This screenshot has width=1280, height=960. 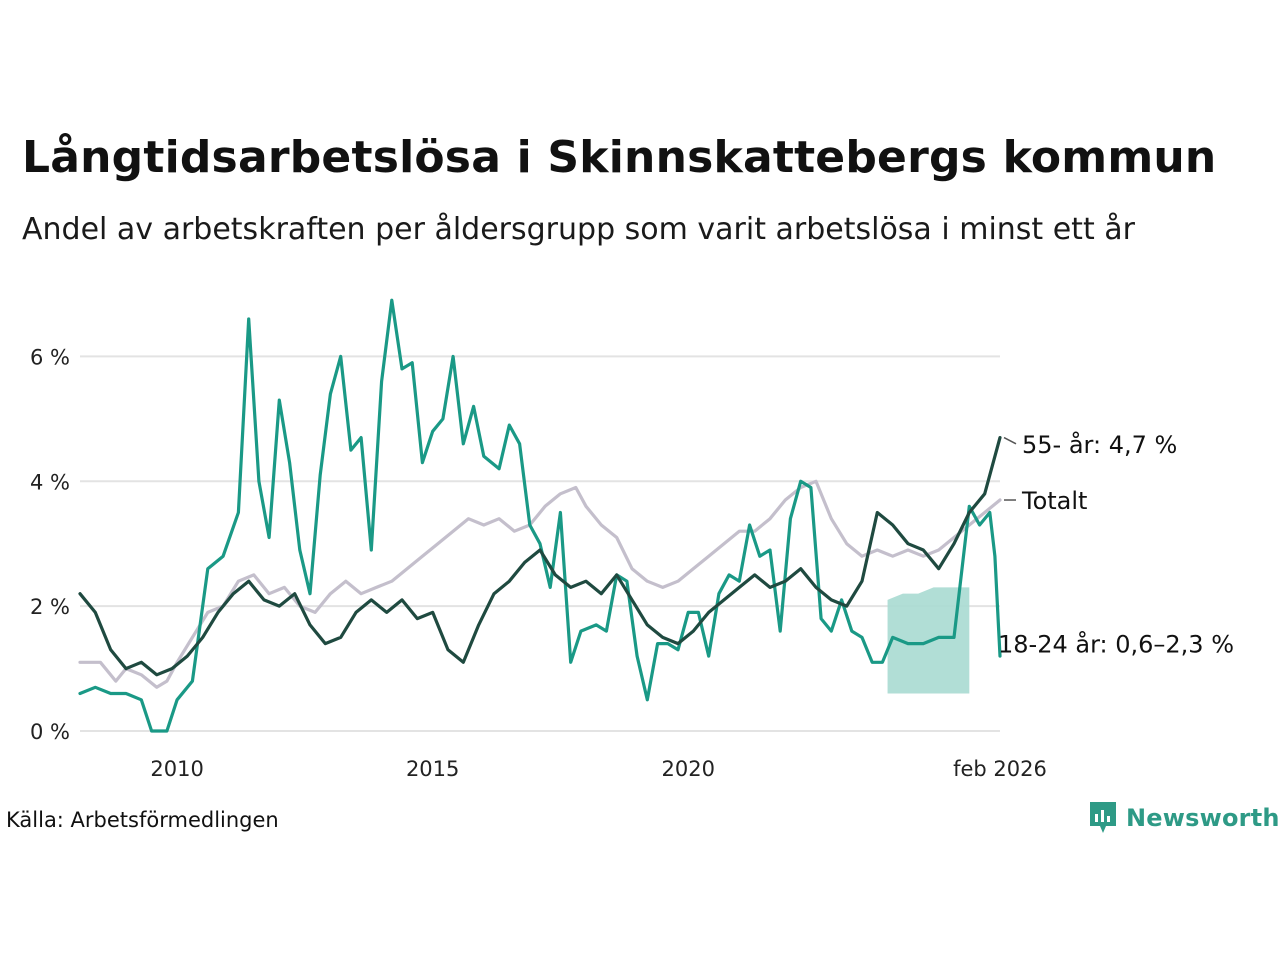 What do you see at coordinates (1099, 444) in the screenshot?
I see `series-end-label-age55: 55- år: 4,7 %` at bounding box center [1099, 444].